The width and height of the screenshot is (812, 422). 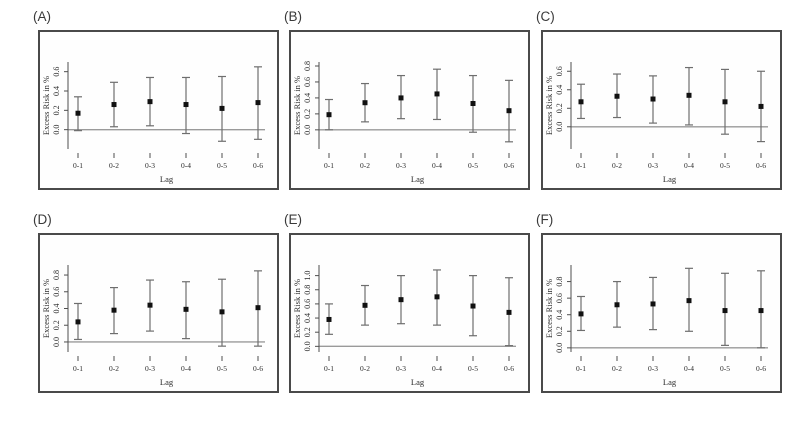 What do you see at coordinates (42, 219) in the screenshot?
I see `panel-d-label: (D)` at bounding box center [42, 219].